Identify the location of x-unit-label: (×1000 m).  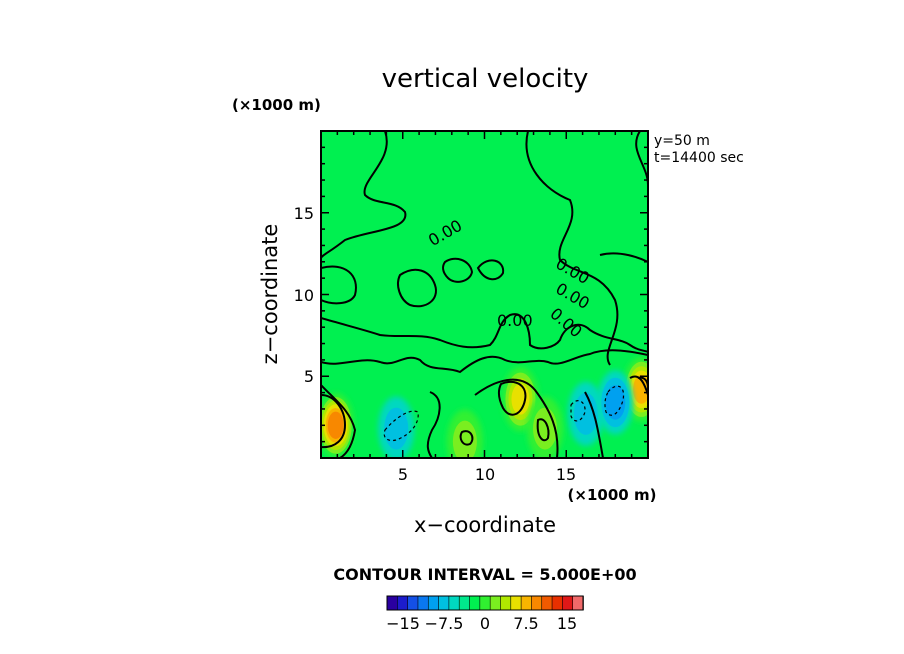
(612, 495).